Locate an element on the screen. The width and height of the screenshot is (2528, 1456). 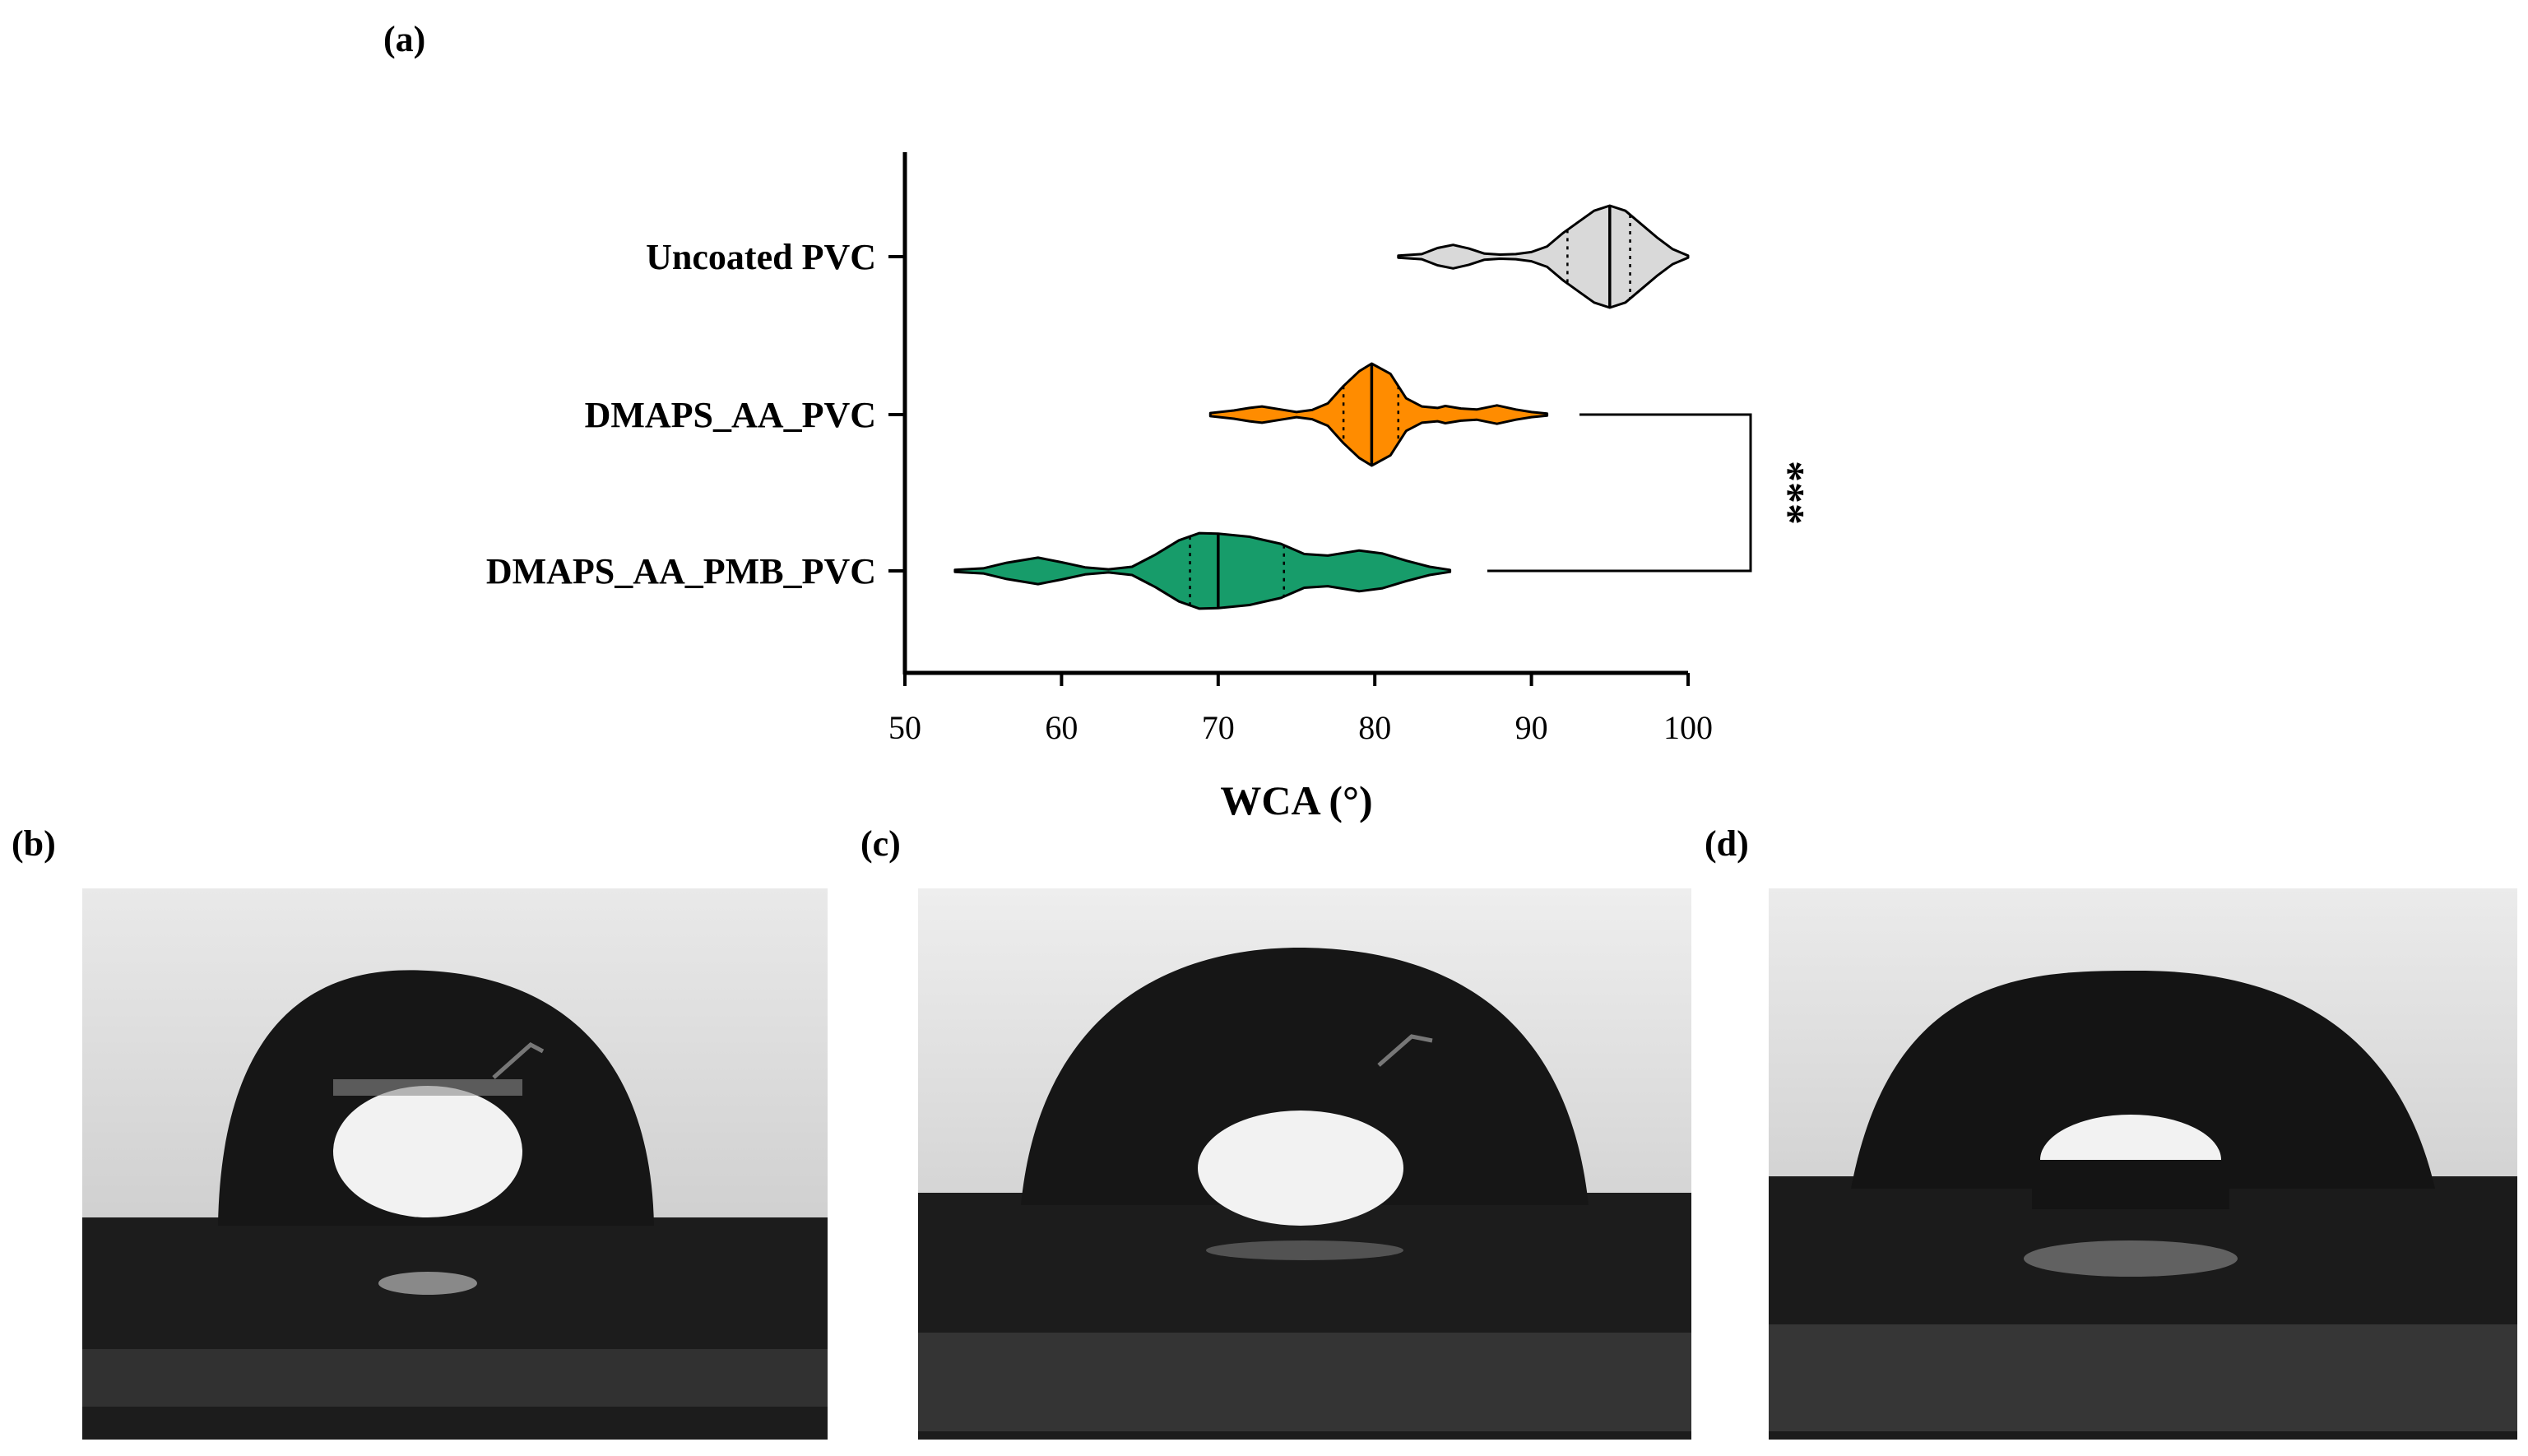
x-tick-label: 50 is located at coordinates (904, 727).